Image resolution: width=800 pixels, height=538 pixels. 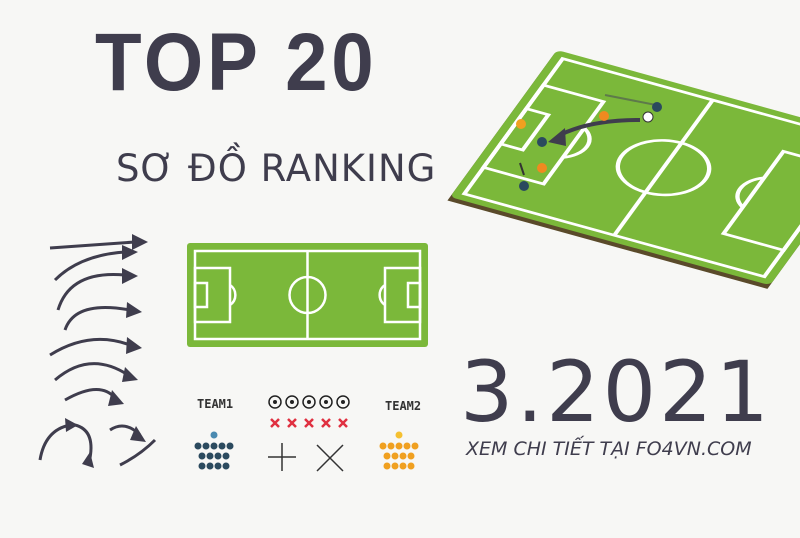 What do you see at coordinates (307, 295) in the screenshot?
I see `flat-pitch` at bounding box center [307, 295].